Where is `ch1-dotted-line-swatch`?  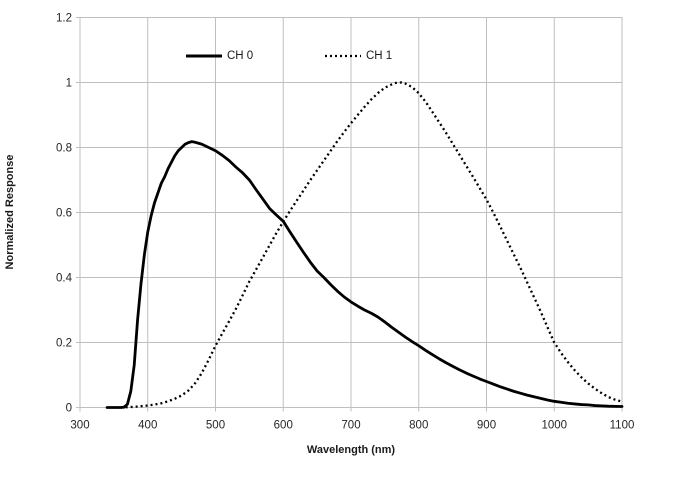 ch1-dotted-line-swatch is located at coordinates (343, 56).